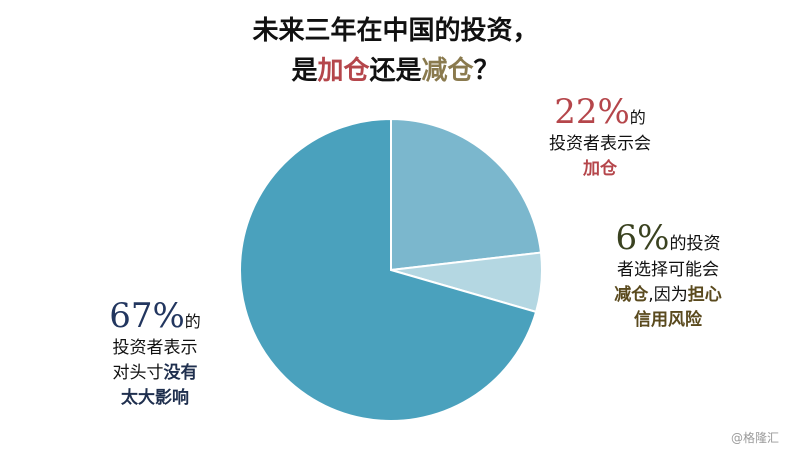 The width and height of the screenshot is (791, 454). I want to click on decrease-keyword: 减仓, so click(631, 295).